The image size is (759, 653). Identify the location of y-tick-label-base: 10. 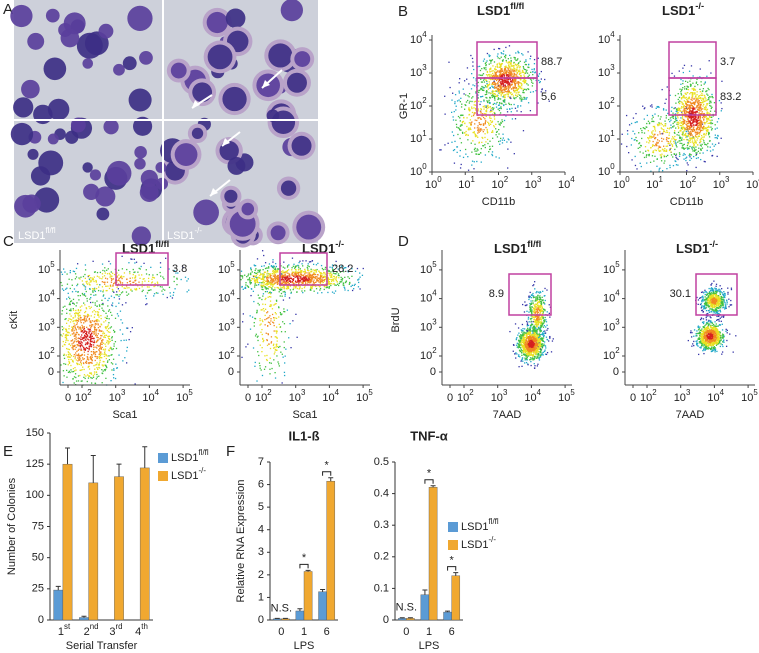
(416, 40).